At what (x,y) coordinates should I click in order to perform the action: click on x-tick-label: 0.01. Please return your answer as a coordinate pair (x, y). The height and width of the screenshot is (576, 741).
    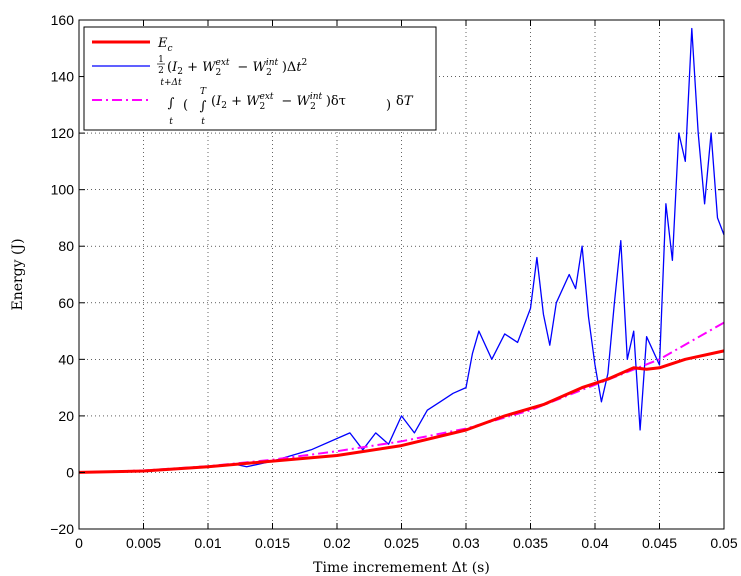
    Looking at the image, I should click on (207, 543).